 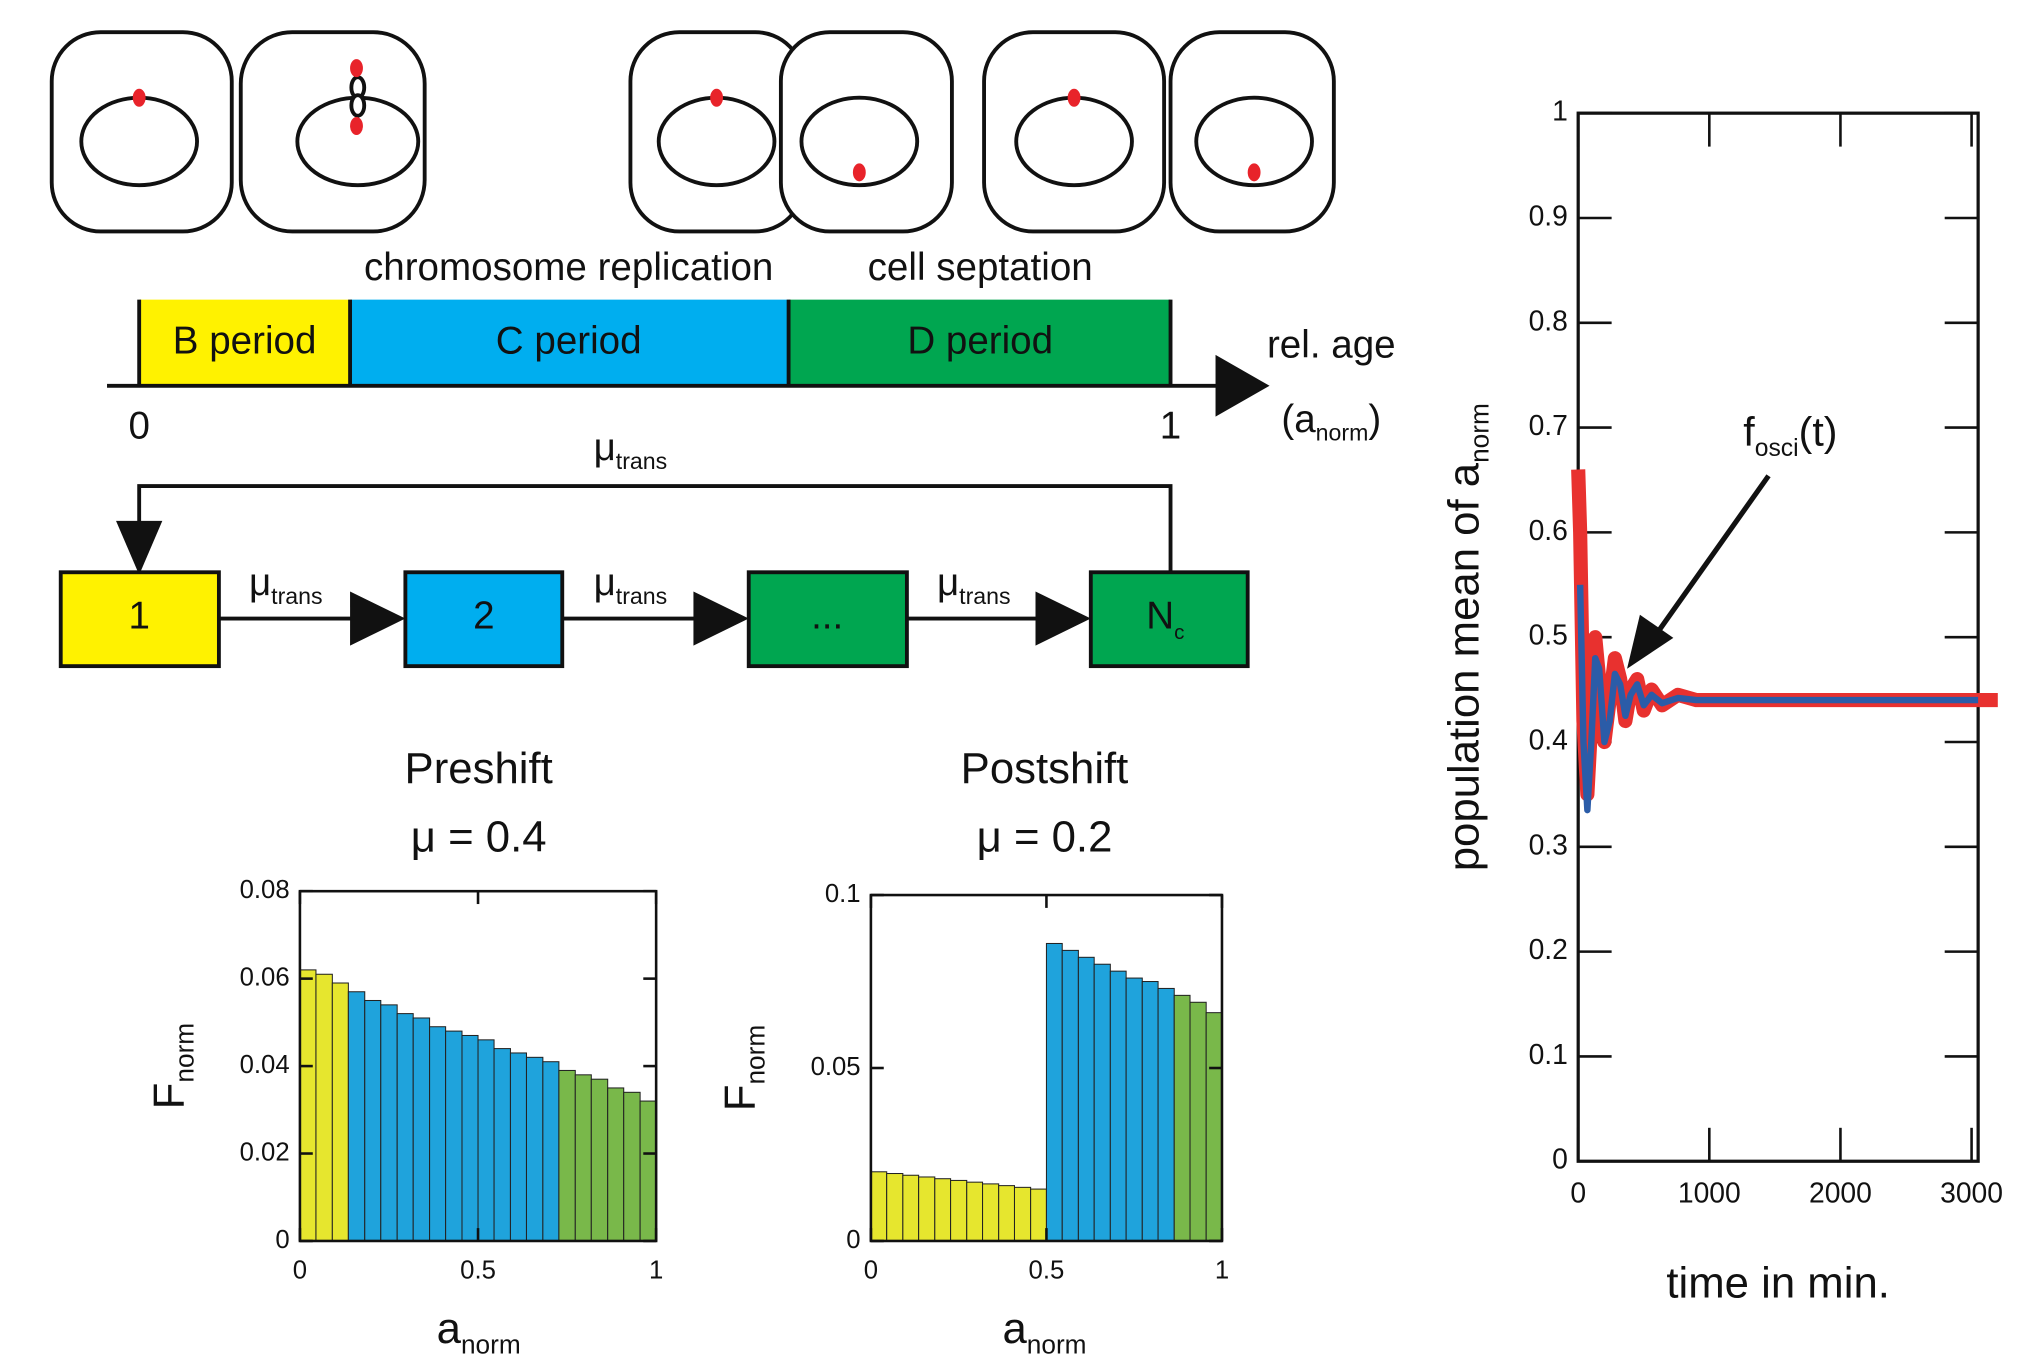 What do you see at coordinates (265, 1152) in the screenshot?
I see `y-tick-label: 0.02` at bounding box center [265, 1152].